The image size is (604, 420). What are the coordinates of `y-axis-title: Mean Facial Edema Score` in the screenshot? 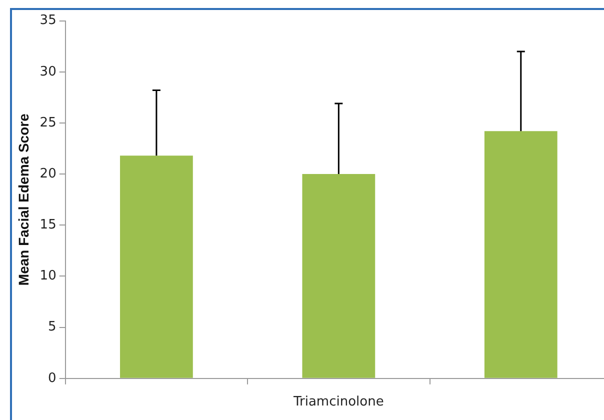 It's located at (23, 199).